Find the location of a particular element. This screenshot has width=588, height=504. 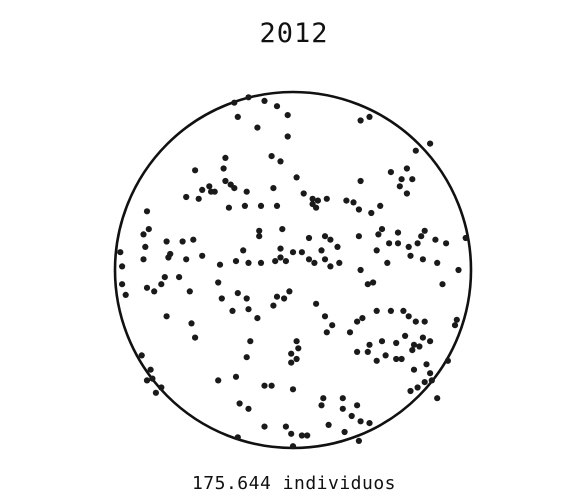

chart-title: 2012 is located at coordinates (294, 33).